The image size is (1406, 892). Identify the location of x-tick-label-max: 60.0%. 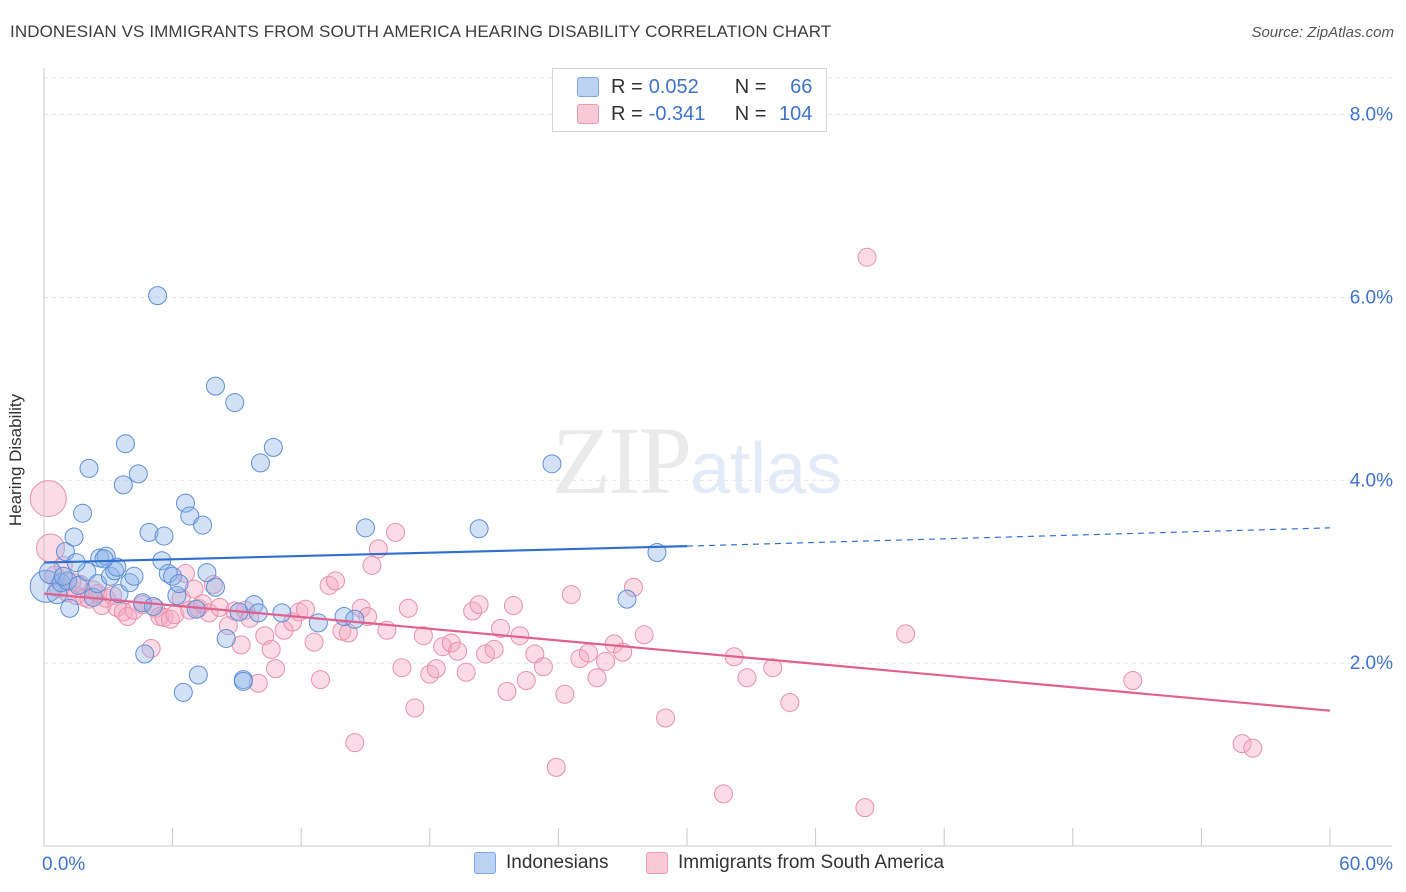
(1366, 864).